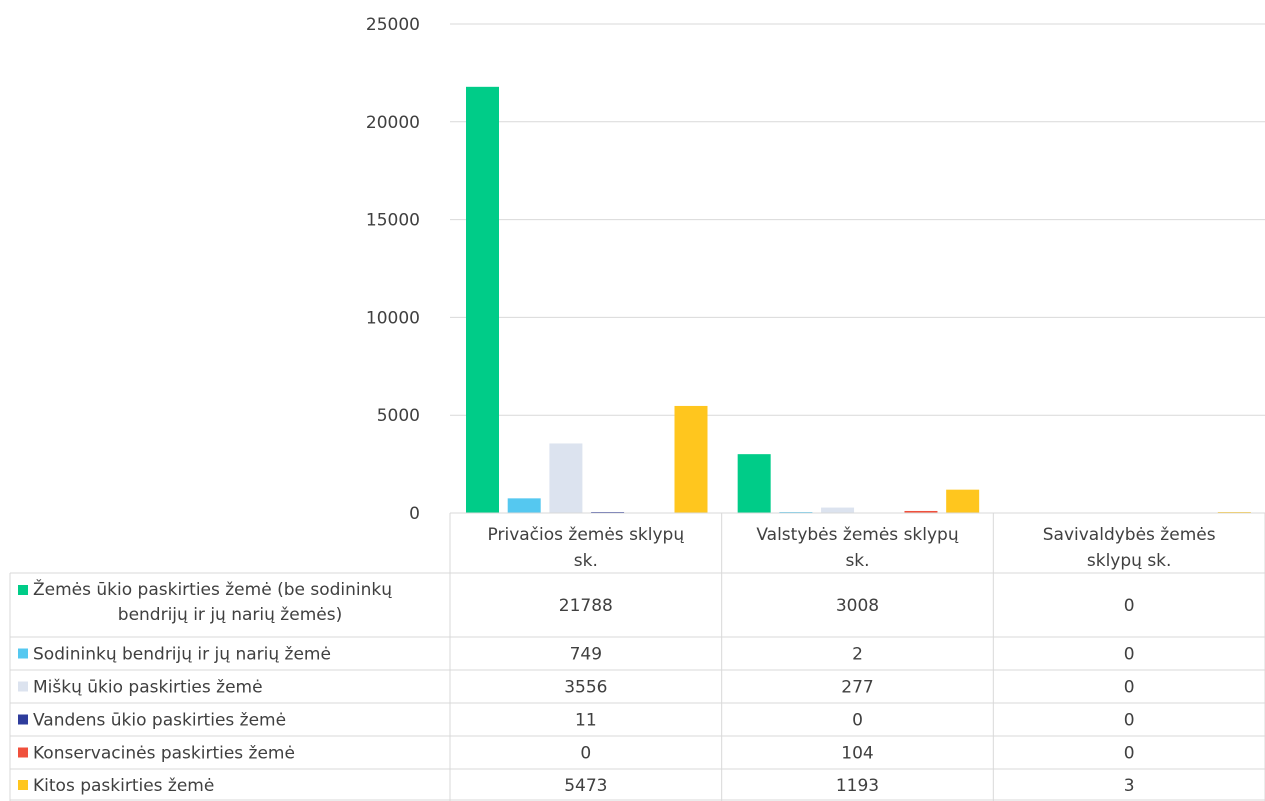 Image resolution: width=1265 pixels, height=801 pixels. I want to click on y-tick-label: 20000, so click(393, 123).